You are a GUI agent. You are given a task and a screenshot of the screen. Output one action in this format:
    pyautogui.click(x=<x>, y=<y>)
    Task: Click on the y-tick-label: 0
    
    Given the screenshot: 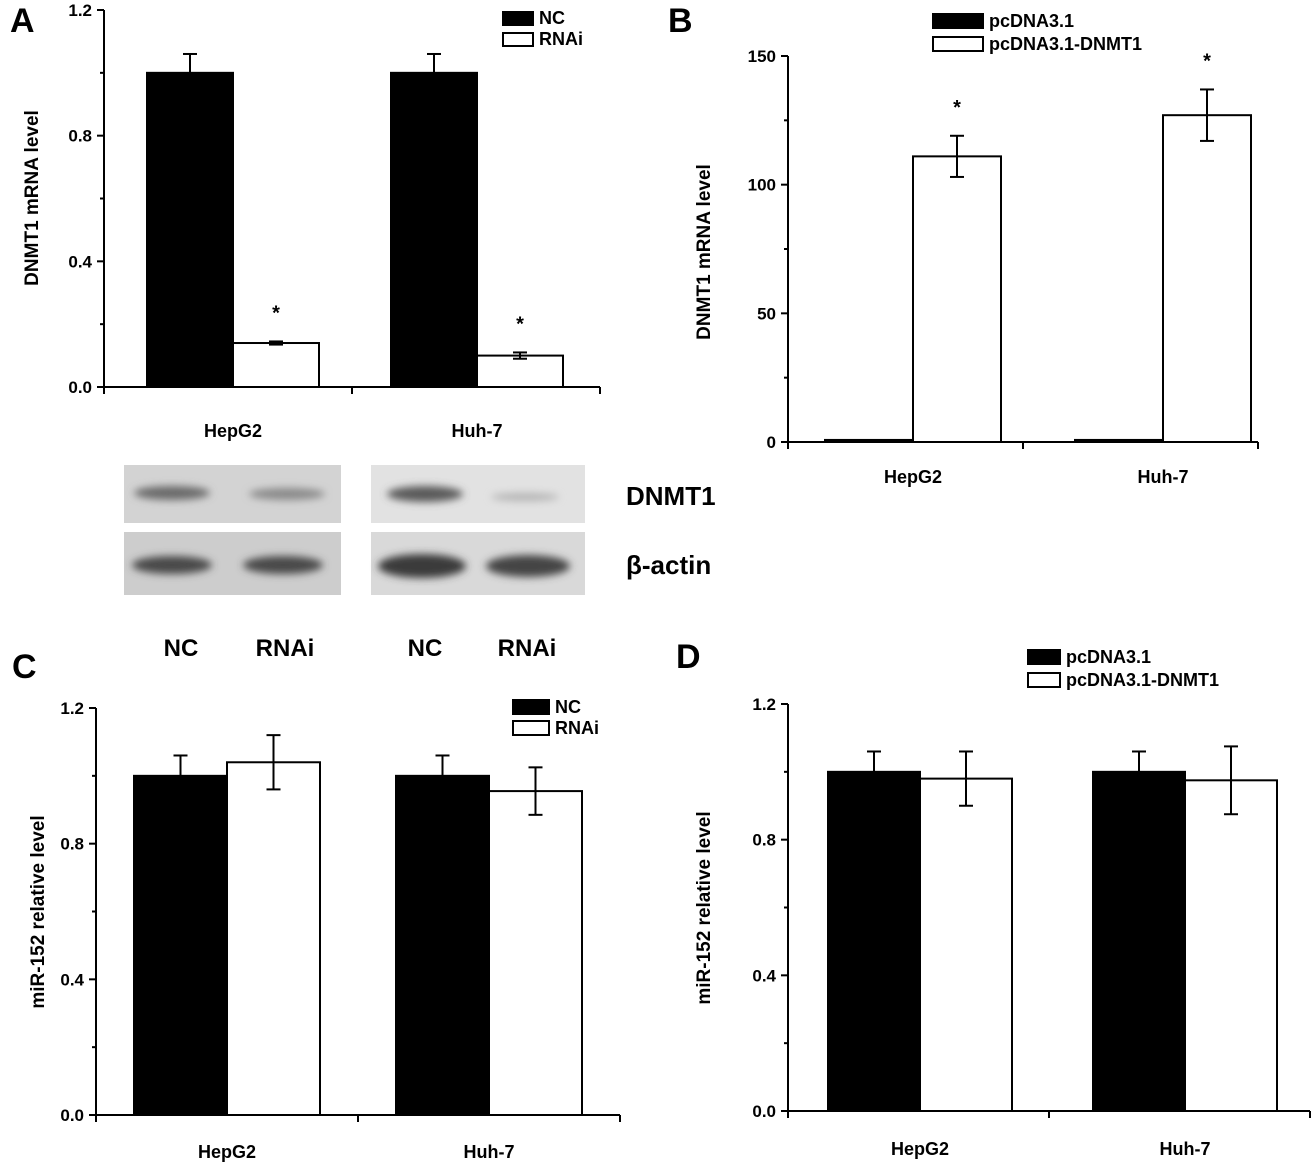 What is the action you would take?
    pyautogui.click(x=771, y=442)
    